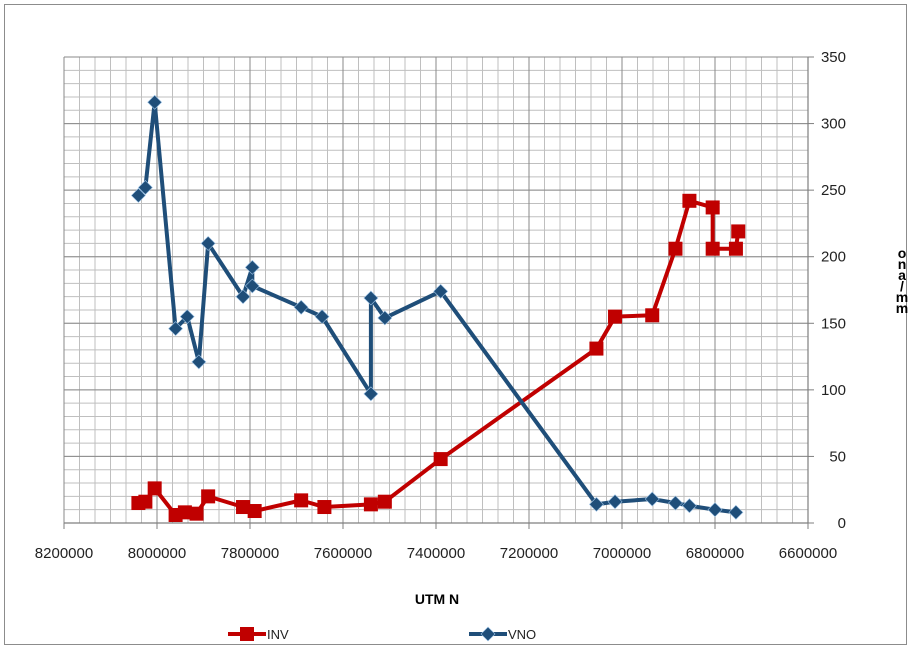 Image resolution: width=911 pixels, height=649 pixels. What do you see at coordinates (343, 553) in the screenshot?
I see `x-tick-label: 7600000` at bounding box center [343, 553].